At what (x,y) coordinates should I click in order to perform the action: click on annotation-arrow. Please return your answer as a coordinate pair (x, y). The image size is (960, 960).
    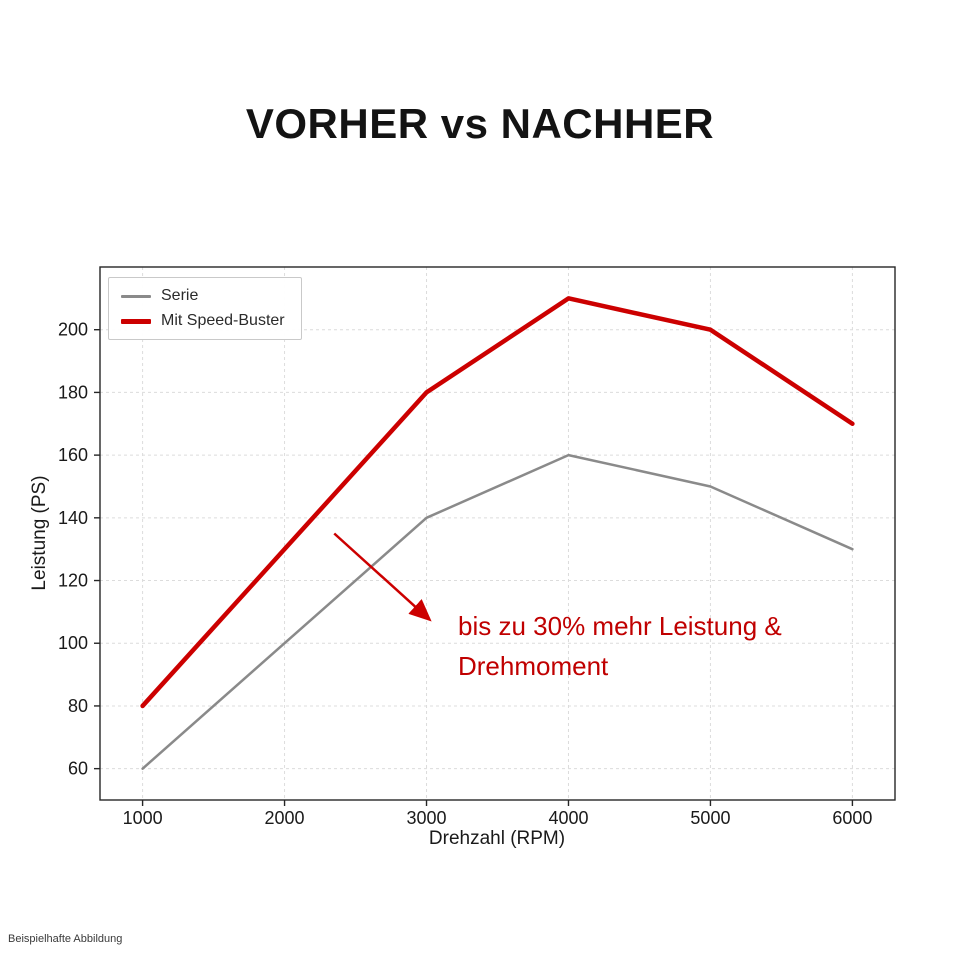
    Looking at the image, I should click on (382, 577).